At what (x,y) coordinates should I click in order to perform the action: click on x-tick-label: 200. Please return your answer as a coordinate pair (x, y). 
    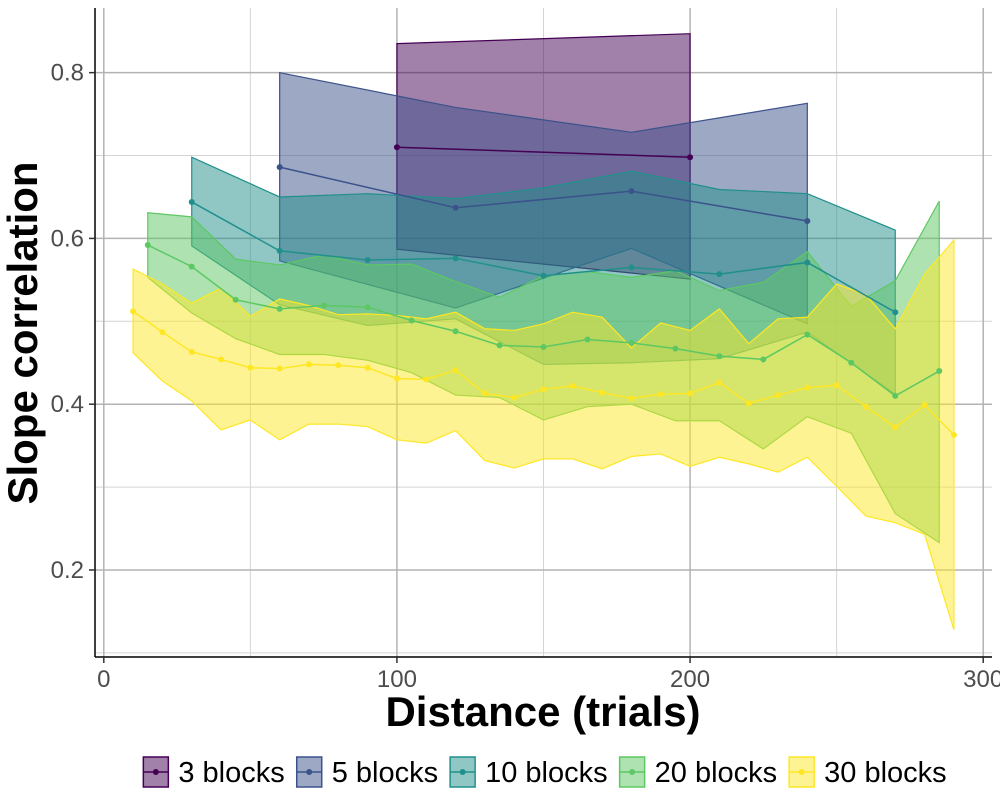
    Looking at the image, I should click on (690, 679).